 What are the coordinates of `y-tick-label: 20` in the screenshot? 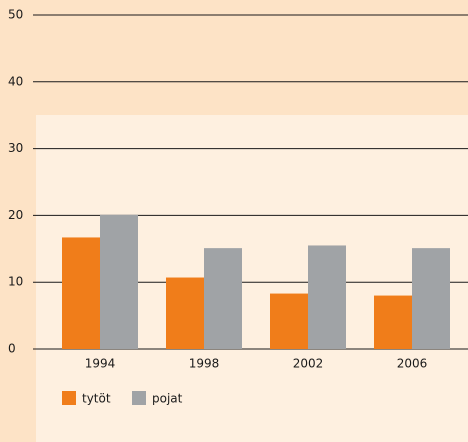 It's located at (15, 215).